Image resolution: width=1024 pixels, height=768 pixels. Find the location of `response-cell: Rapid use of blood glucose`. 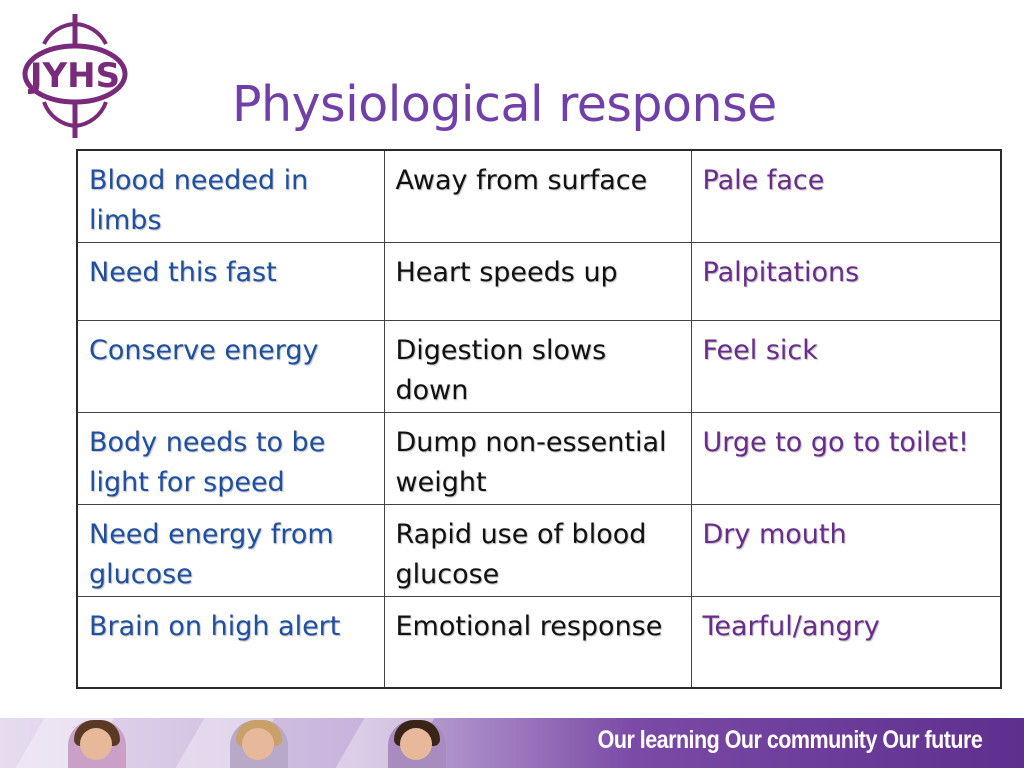

response-cell: Rapid use of blood glucose is located at coordinates (537, 550).